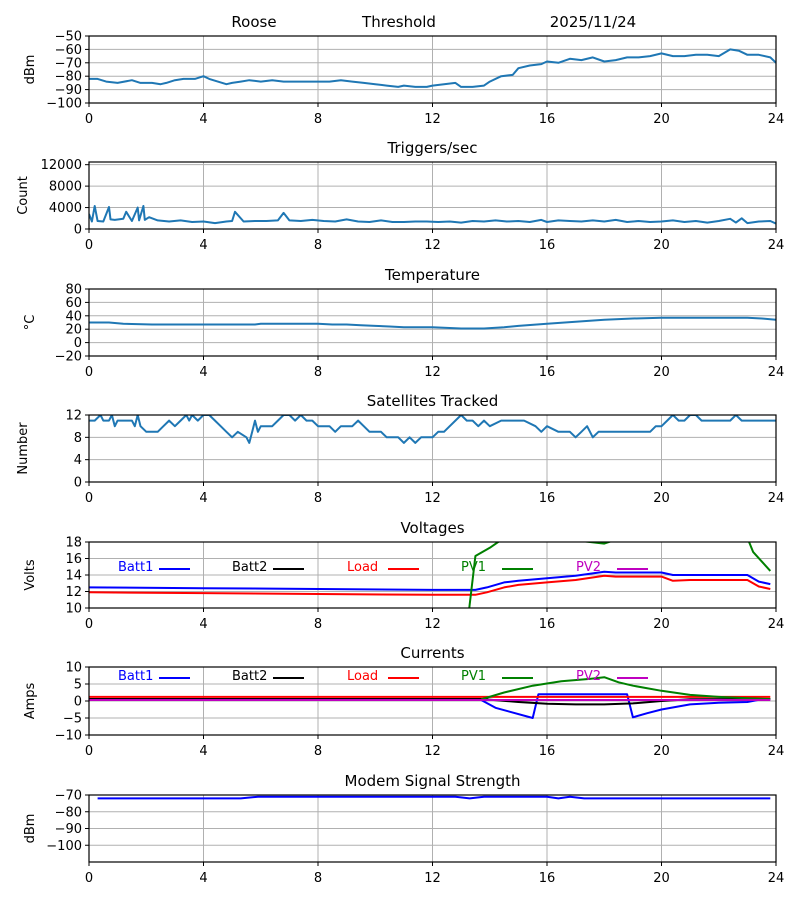 The width and height of the screenshot is (800, 900). I want to click on series-line-satellites, so click(432, 429).